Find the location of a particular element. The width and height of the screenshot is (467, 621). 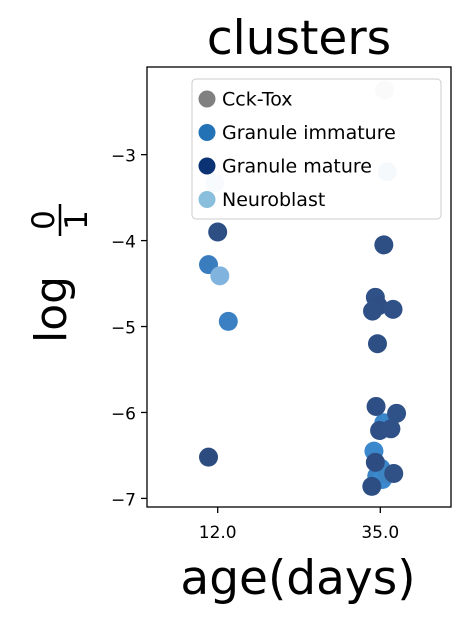

legend-entry: Granule immature is located at coordinates (309, 133).